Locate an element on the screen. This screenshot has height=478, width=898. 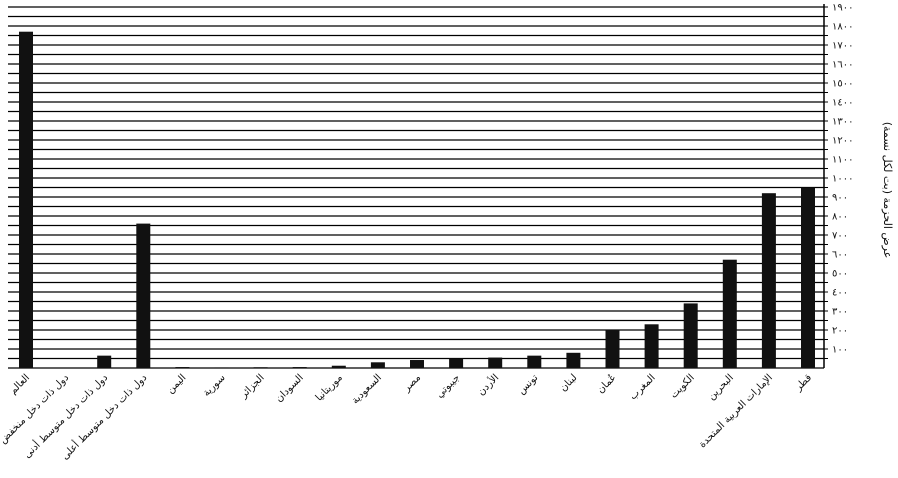
category-label: المغرب is located at coordinates (643, 387).